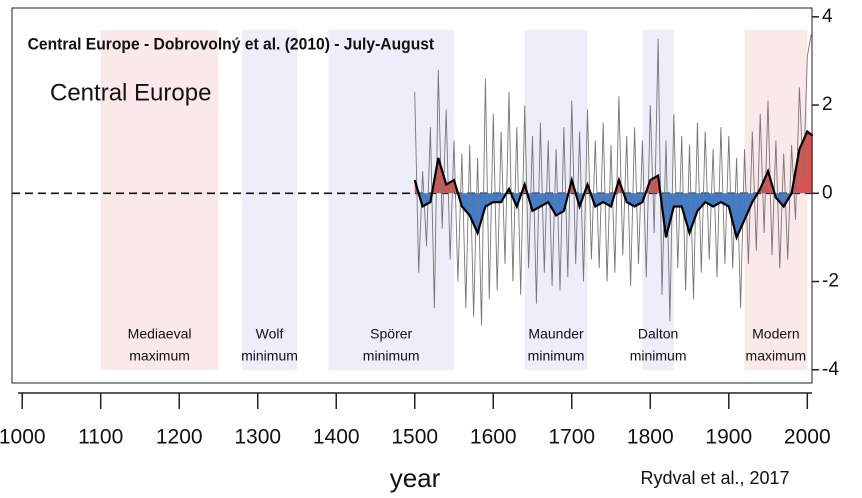 This screenshot has width=862, height=498. Describe the element at coordinates (571, 437) in the screenshot. I see `x-tick-label: 1700` at that location.